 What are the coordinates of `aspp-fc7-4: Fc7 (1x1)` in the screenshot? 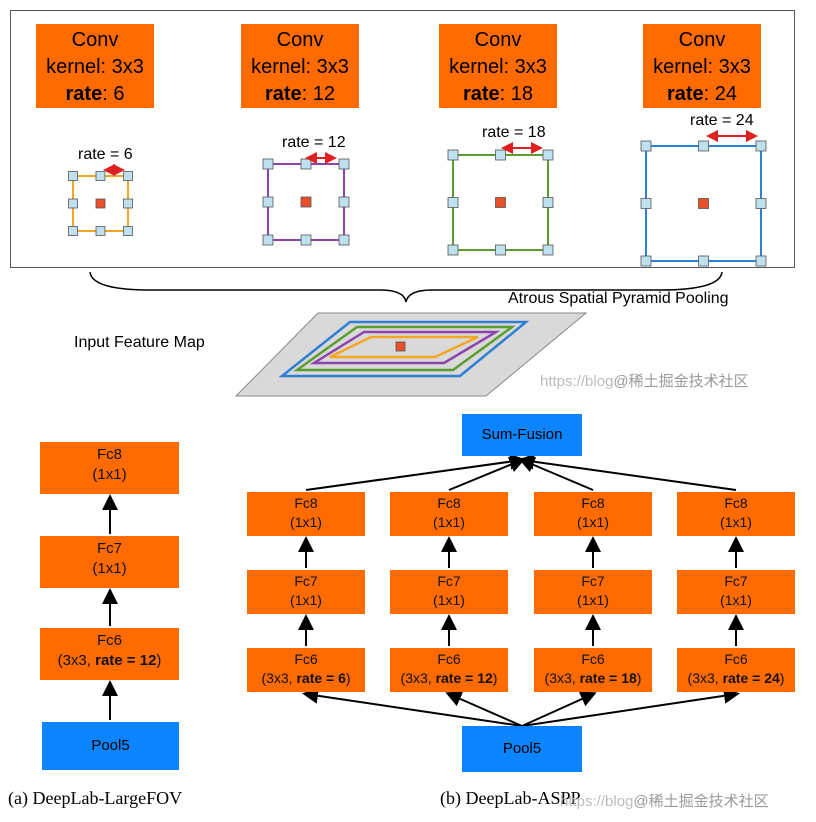 It's located at (736, 592).